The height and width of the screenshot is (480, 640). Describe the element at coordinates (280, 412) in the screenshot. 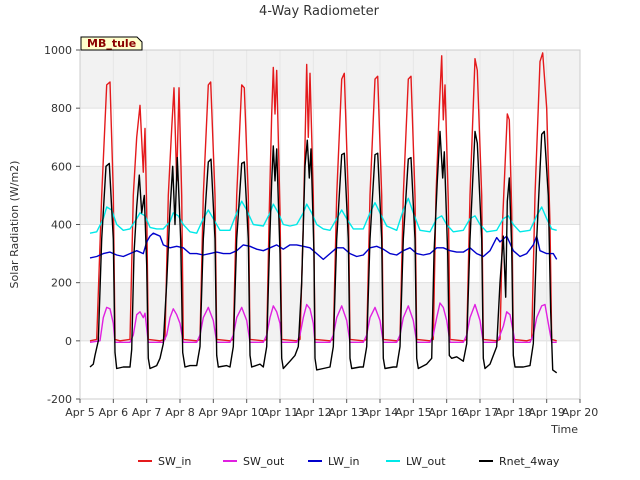

I see `x-tick-label: Apr 11` at that location.